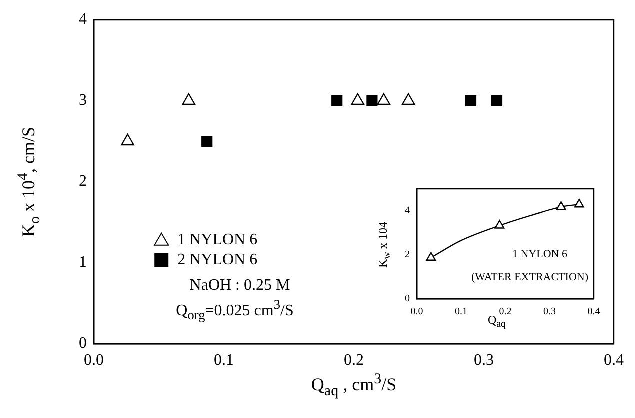  Describe the element at coordinates (83, 101) in the screenshot. I see `y-tick-label: 3` at that location.